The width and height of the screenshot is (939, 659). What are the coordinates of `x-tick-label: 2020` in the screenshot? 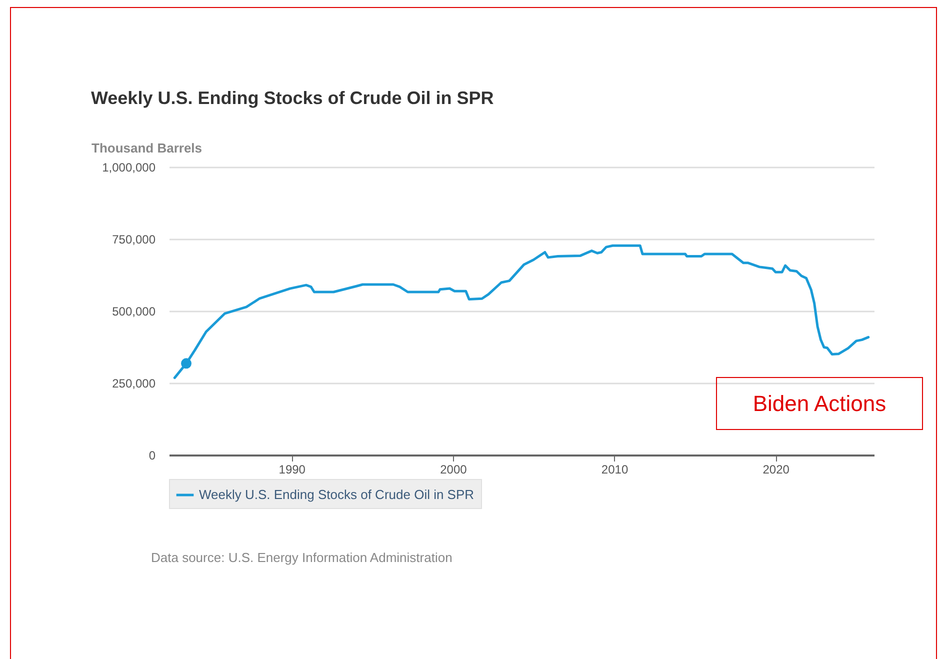 It's located at (776, 469).